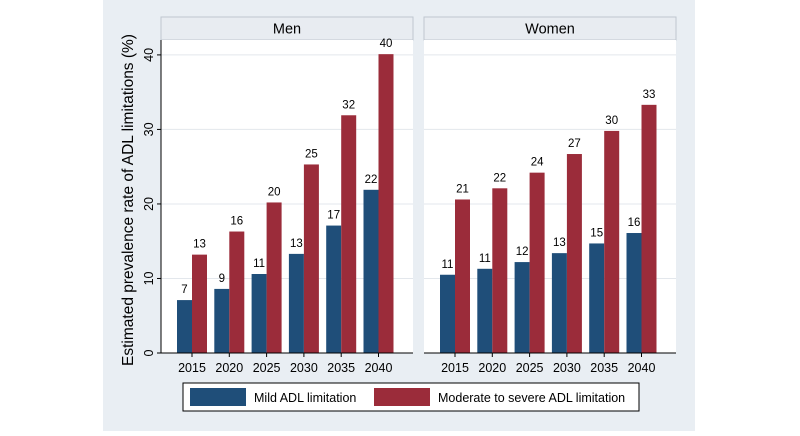 The image size is (800, 436). What do you see at coordinates (596, 233) in the screenshot?
I see `data-label: 15` at bounding box center [596, 233].